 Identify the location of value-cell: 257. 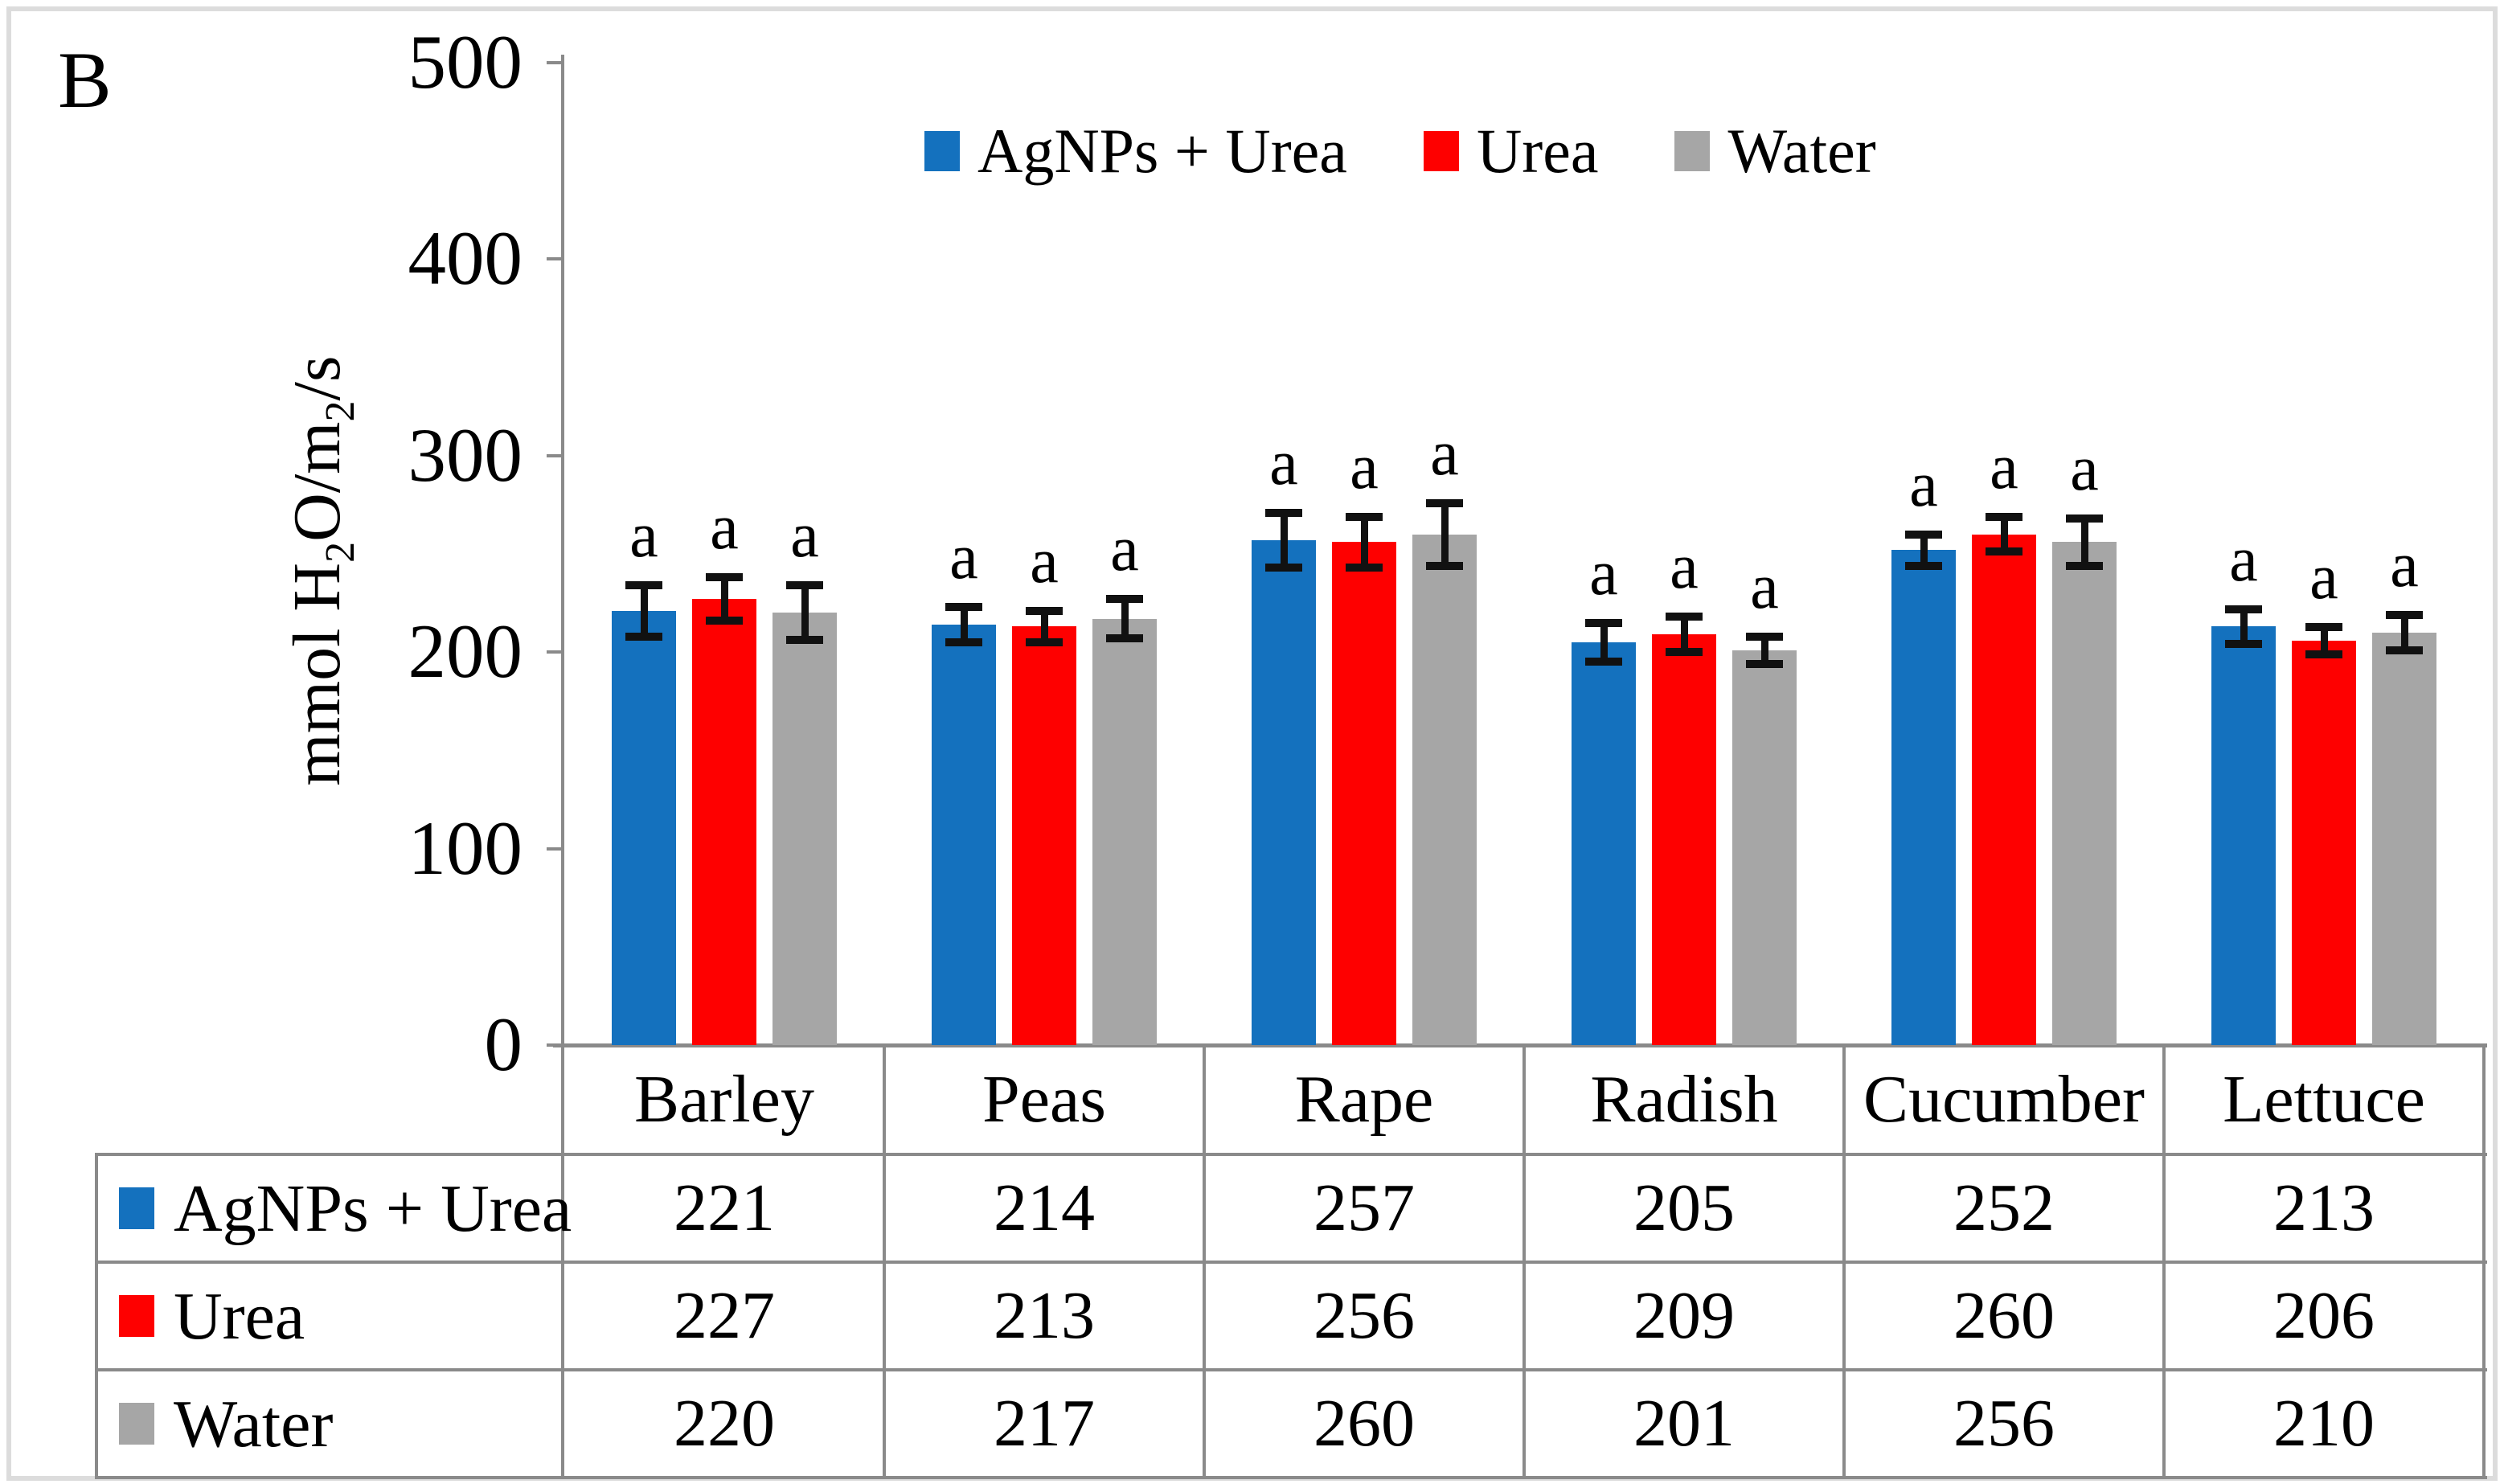
(1364, 1208).